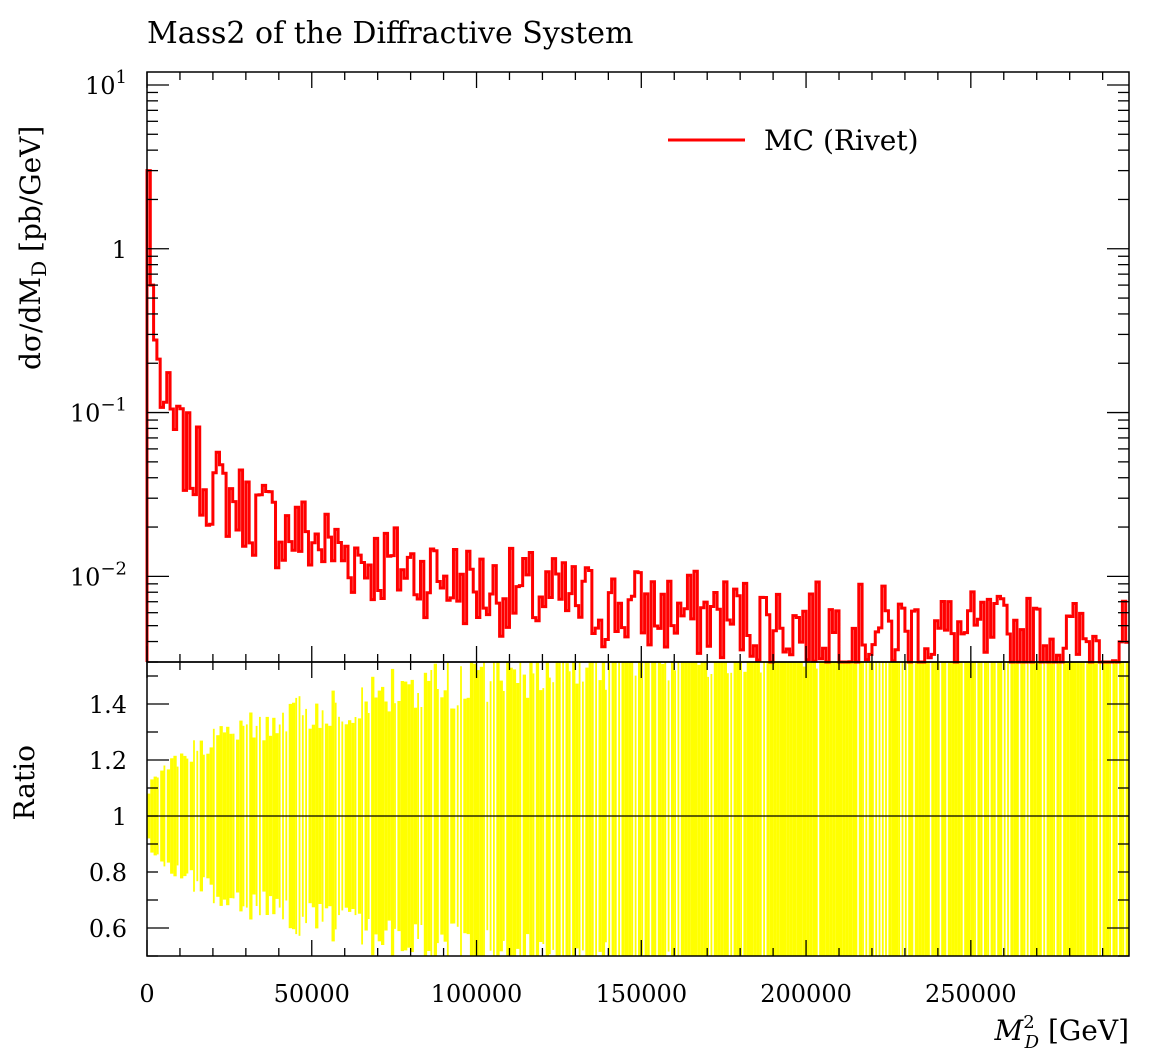 The image size is (1167, 1056). Describe the element at coordinates (108, 929) in the screenshot. I see `ratio-tick-label: 0.6` at that location.